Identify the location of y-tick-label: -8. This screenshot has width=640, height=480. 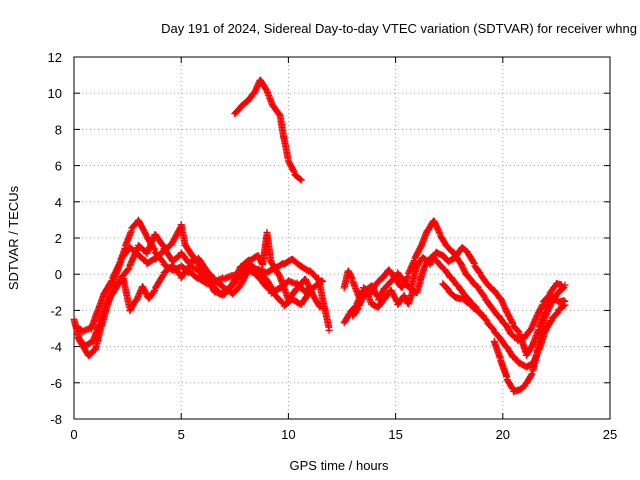
(56, 419).